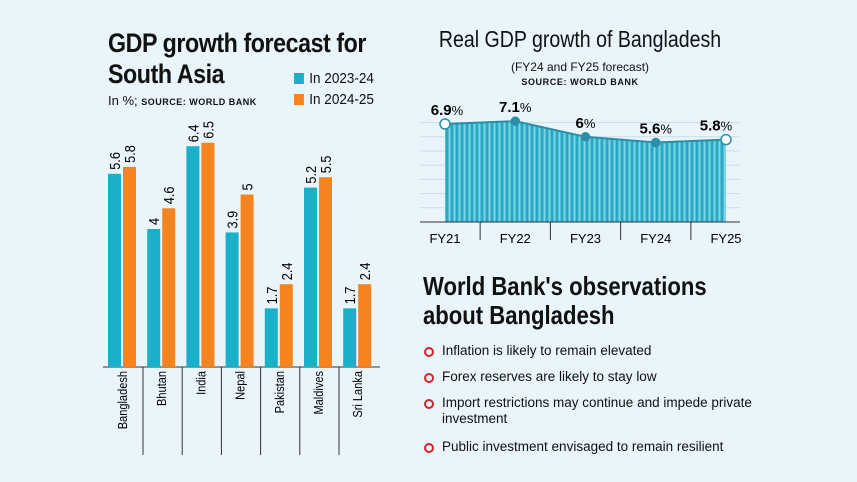 The image size is (857, 482). Describe the element at coordinates (237, 43) in the screenshot. I see `title-line: GDP growth forecast for` at that location.